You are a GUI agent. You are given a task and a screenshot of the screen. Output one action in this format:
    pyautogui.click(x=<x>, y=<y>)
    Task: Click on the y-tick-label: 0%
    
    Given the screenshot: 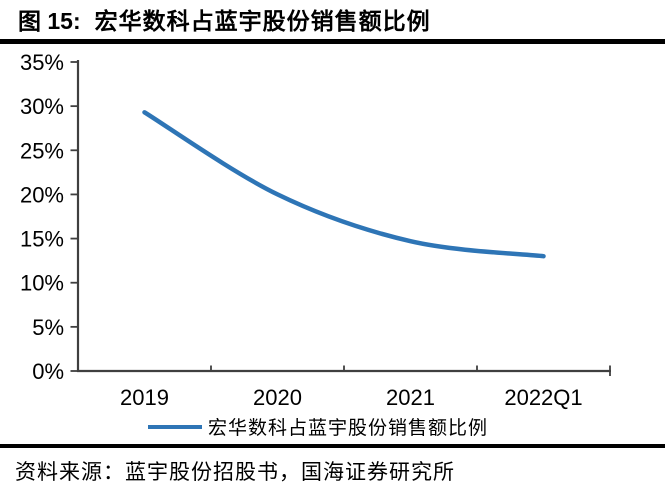 What is the action you would take?
    pyautogui.click(x=48, y=371)
    